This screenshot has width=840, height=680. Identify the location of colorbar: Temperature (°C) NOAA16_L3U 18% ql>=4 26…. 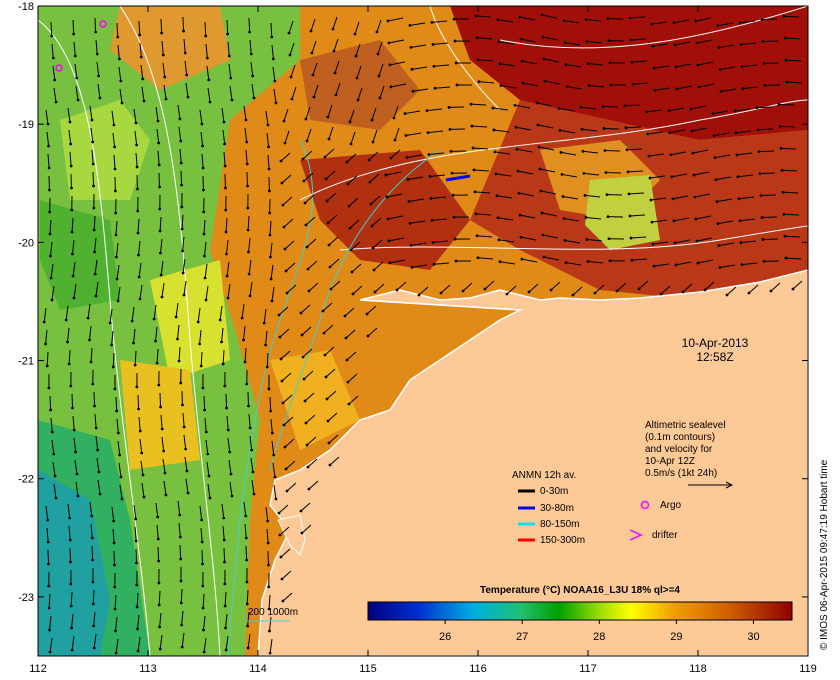
(580, 614).